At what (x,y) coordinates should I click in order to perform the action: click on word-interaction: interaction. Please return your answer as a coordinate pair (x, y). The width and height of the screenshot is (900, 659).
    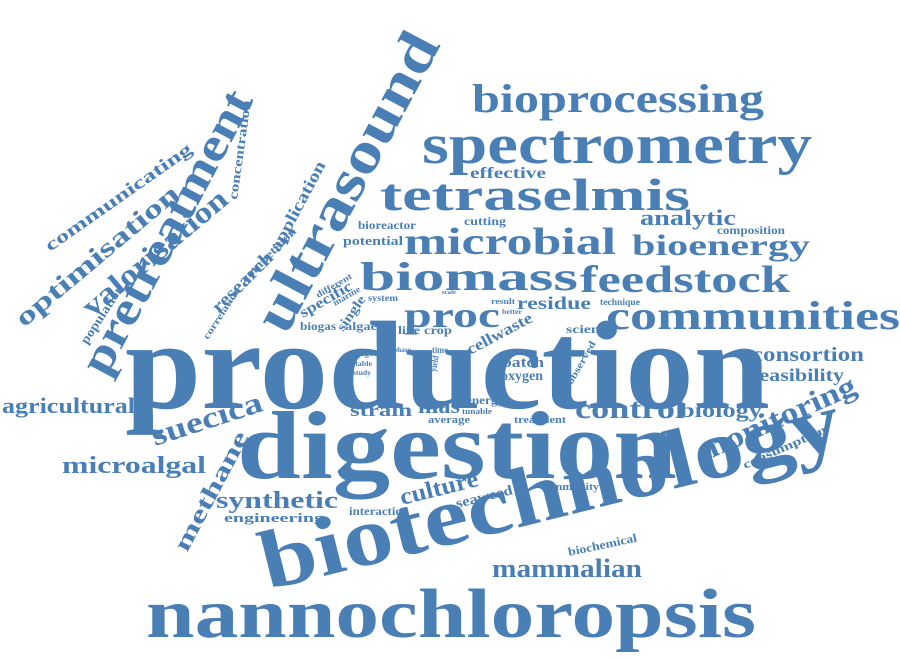
    Looking at the image, I should click on (379, 511).